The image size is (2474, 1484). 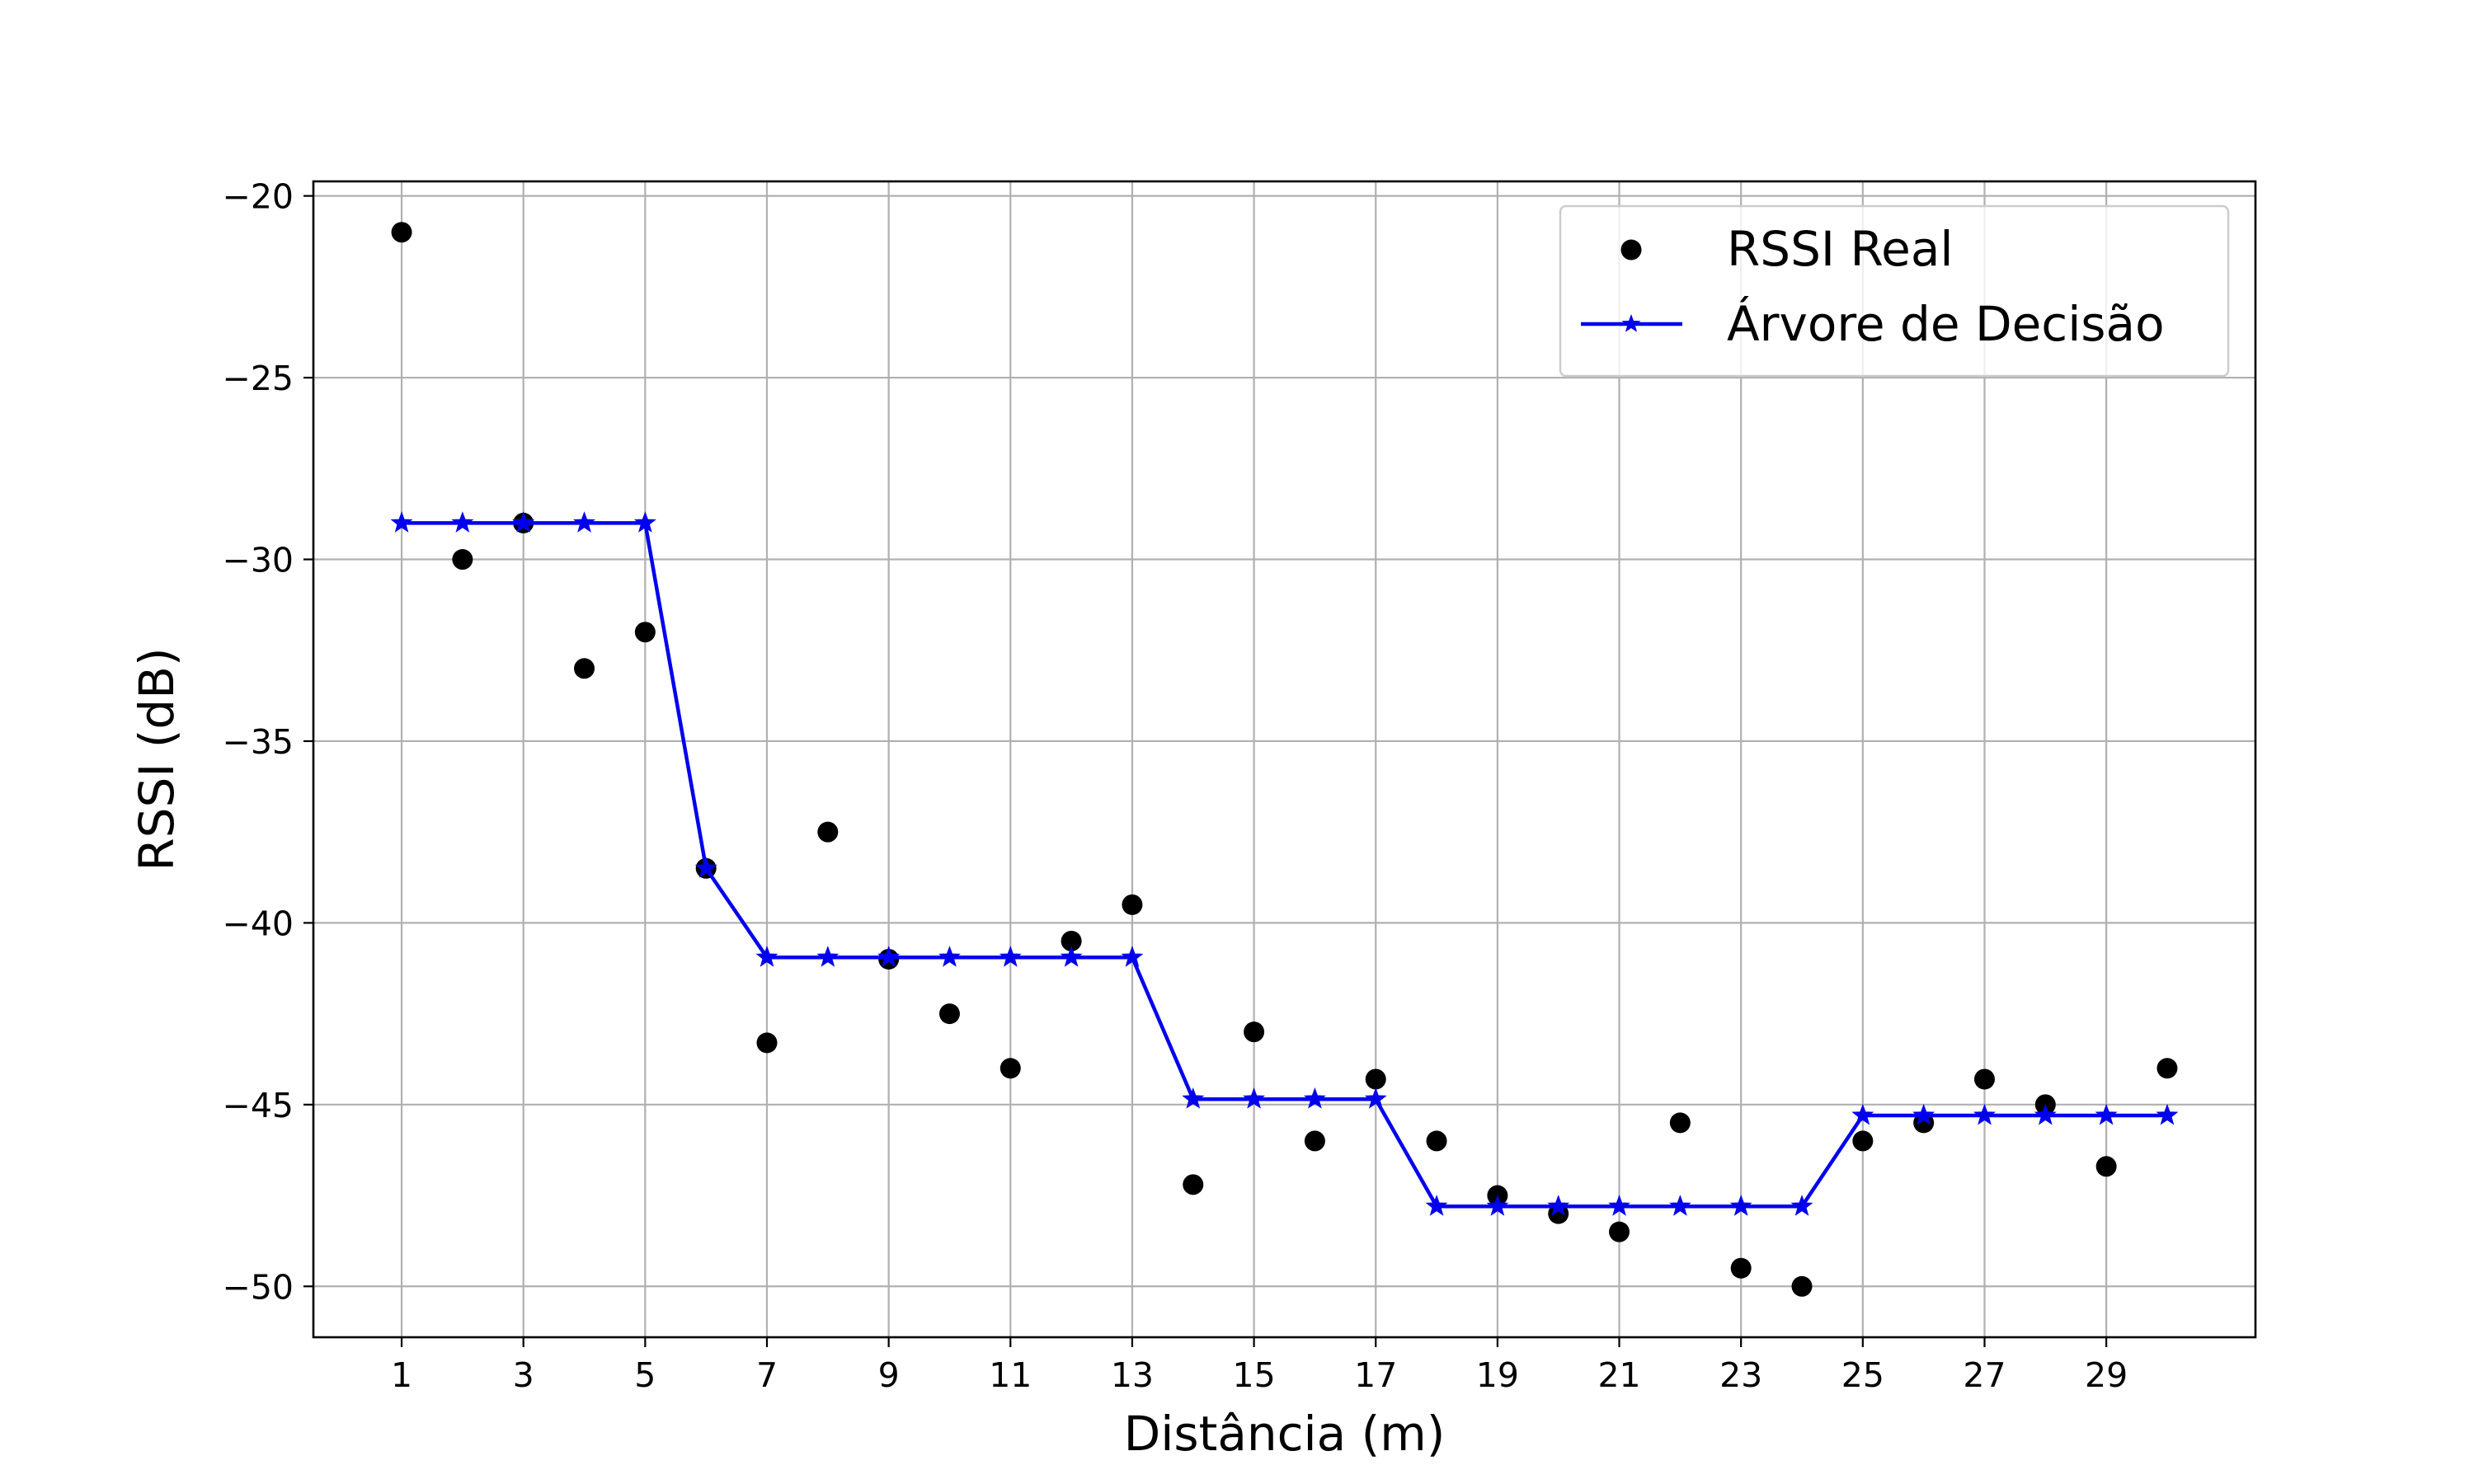 What do you see at coordinates (1285, 1434) in the screenshot?
I see `x-axis-title: Distância (m)` at bounding box center [1285, 1434].